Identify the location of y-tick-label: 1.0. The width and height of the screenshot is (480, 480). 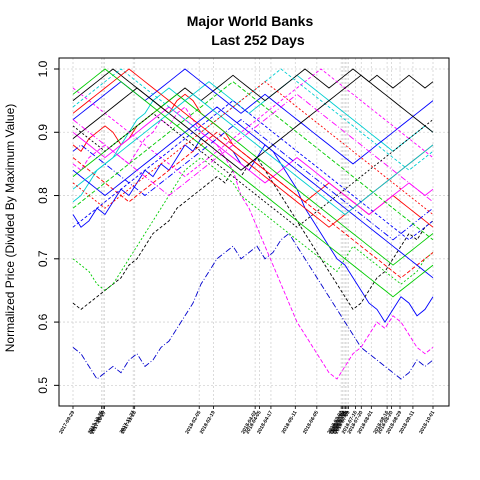
(43, 68).